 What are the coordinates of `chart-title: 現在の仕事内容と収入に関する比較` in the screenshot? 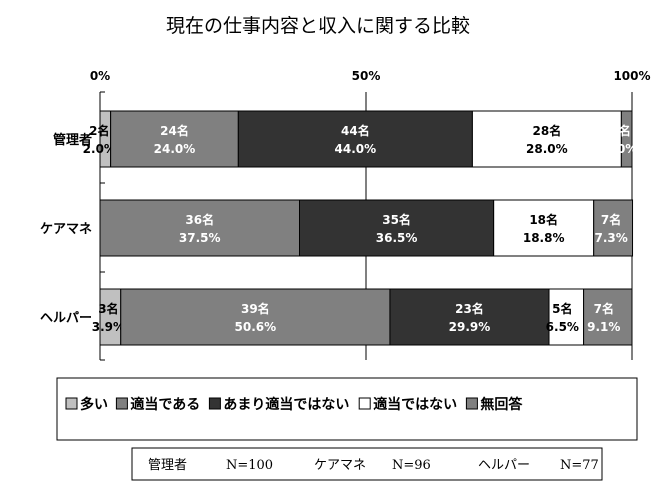 It's located at (318, 26).